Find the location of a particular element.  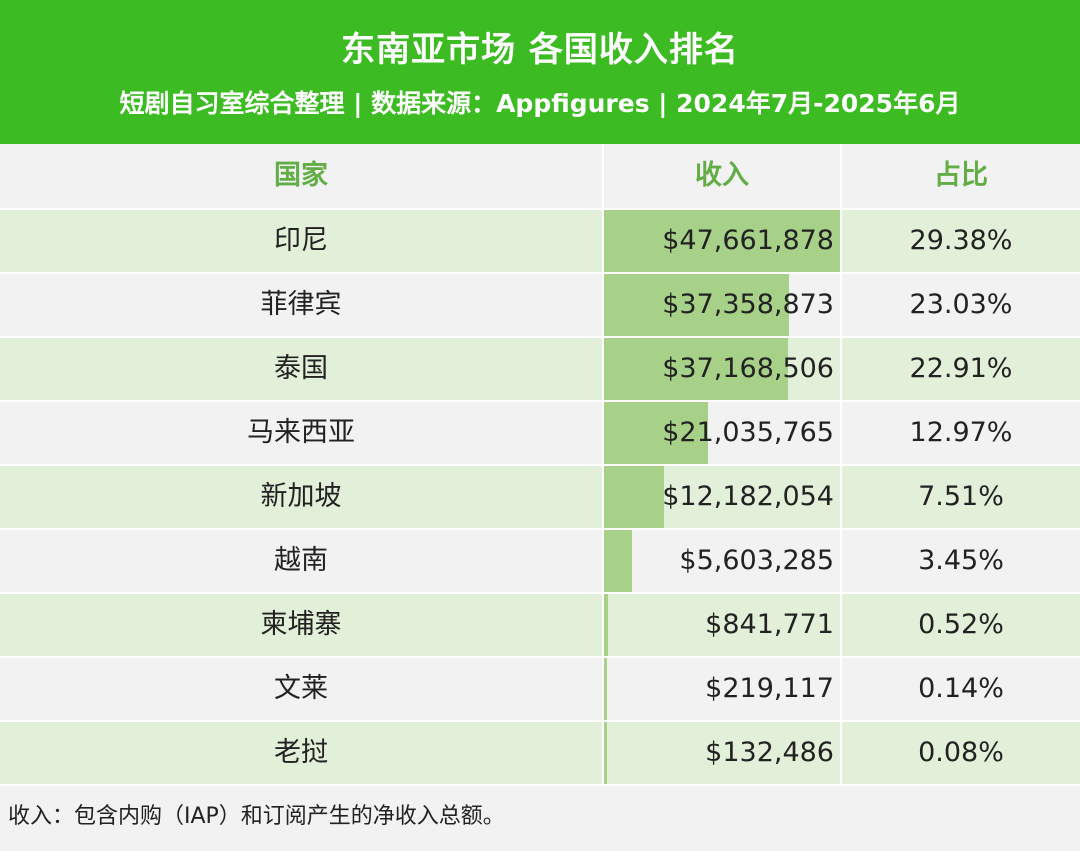

share-cell: 22.91% is located at coordinates (961, 368).